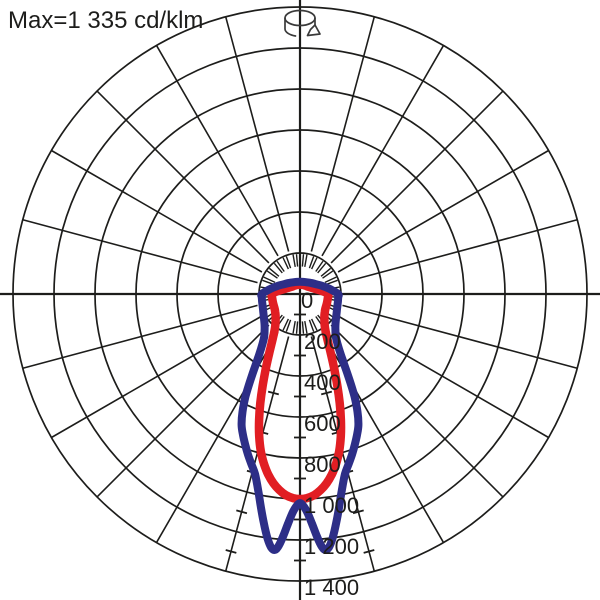  I want to click on blue-curve, so click(300, 415).